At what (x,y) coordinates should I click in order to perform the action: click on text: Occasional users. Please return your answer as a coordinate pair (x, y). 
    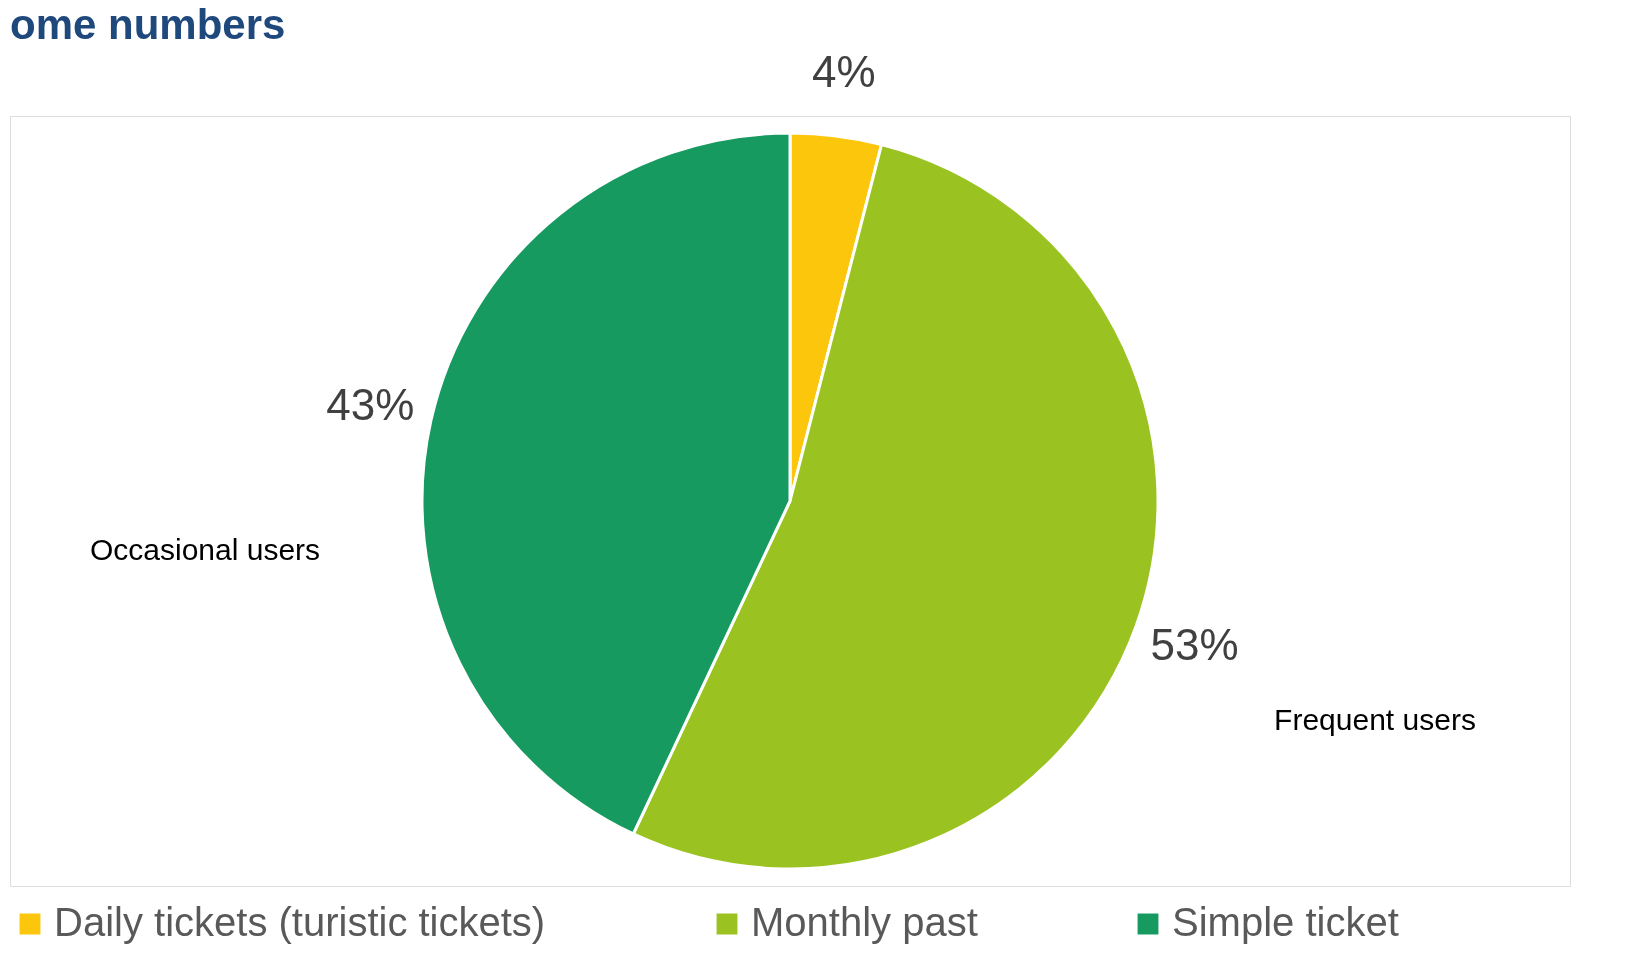
    Looking at the image, I should click on (205, 549).